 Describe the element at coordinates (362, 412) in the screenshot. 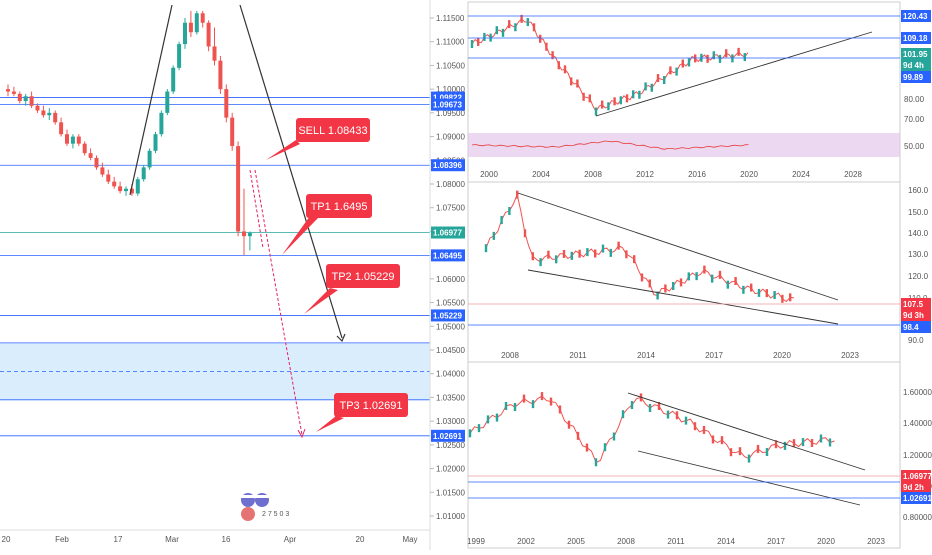

I see `callout-tp3: TP3 1.02691` at that location.